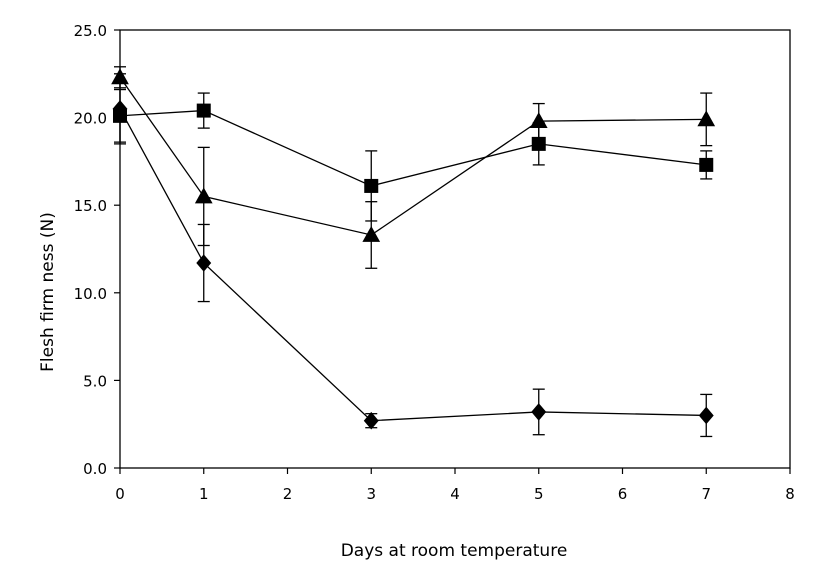 The image size is (827, 577). I want to click on x-tick-label: 8, so click(790, 494).